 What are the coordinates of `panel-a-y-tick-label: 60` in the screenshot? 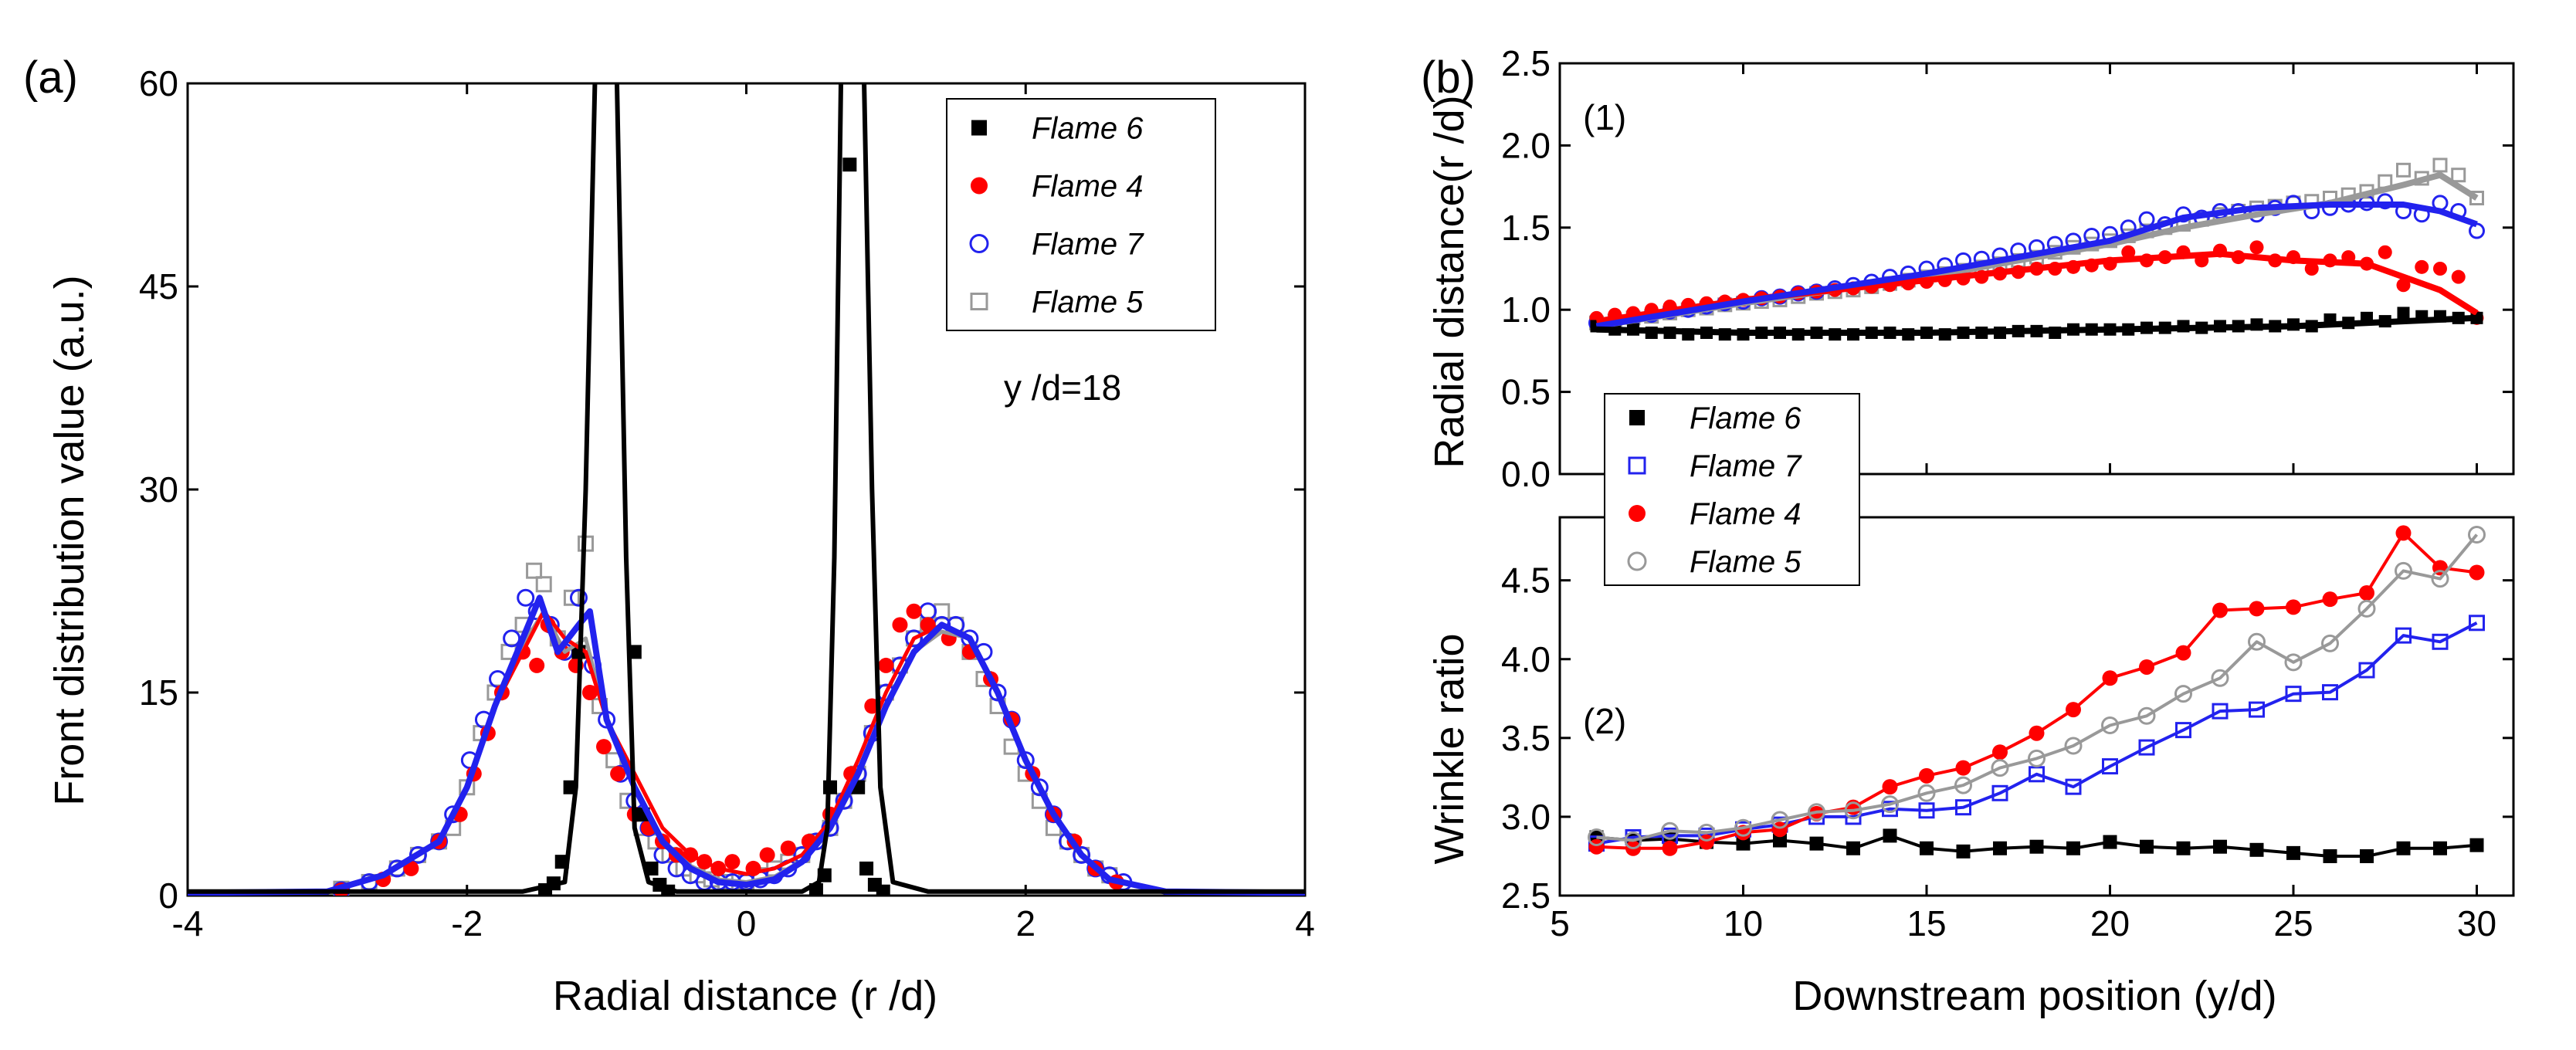 It's located at (158, 83).